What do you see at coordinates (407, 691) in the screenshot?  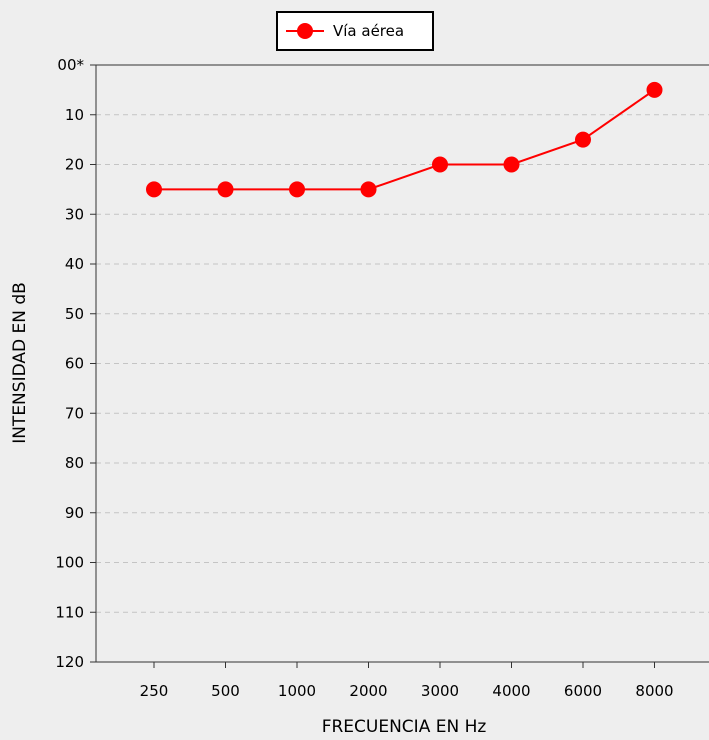 I see `x-tick-labels: 250 500 1000 2000 3000 4000 6000 8000` at bounding box center [407, 691].